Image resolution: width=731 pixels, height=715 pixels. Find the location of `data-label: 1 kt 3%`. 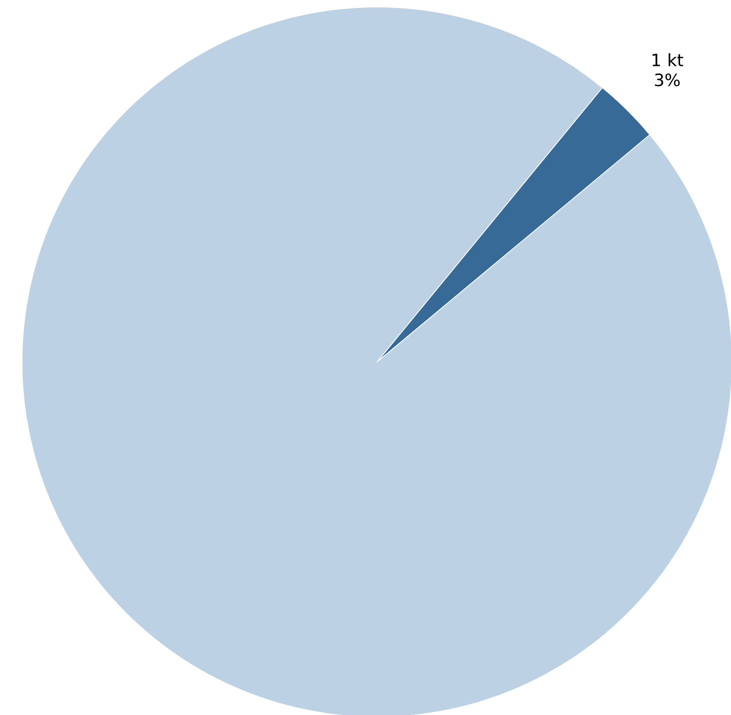

data-label: 1 kt 3% is located at coordinates (668, 69).